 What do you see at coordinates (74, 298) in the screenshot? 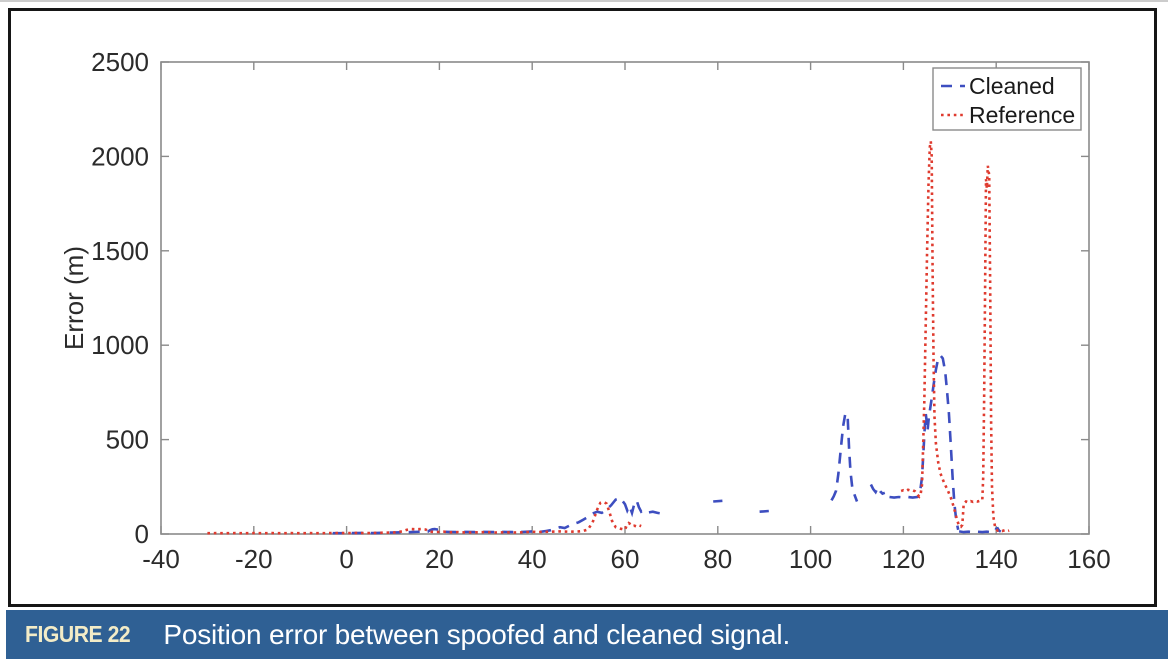
I see `y-axis-title: Error (m)` at bounding box center [74, 298].